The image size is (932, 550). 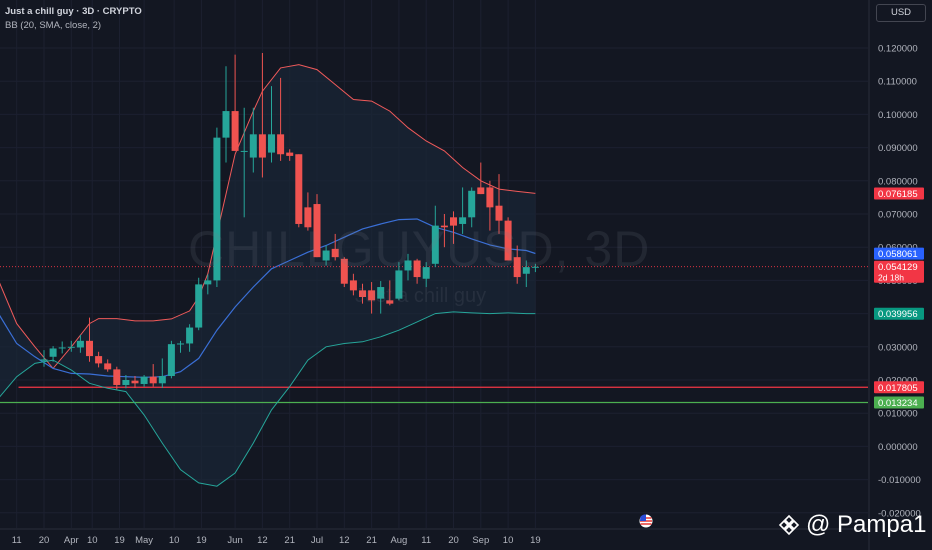 I want to click on y-tick-label: 0.120000, so click(x=898, y=49).